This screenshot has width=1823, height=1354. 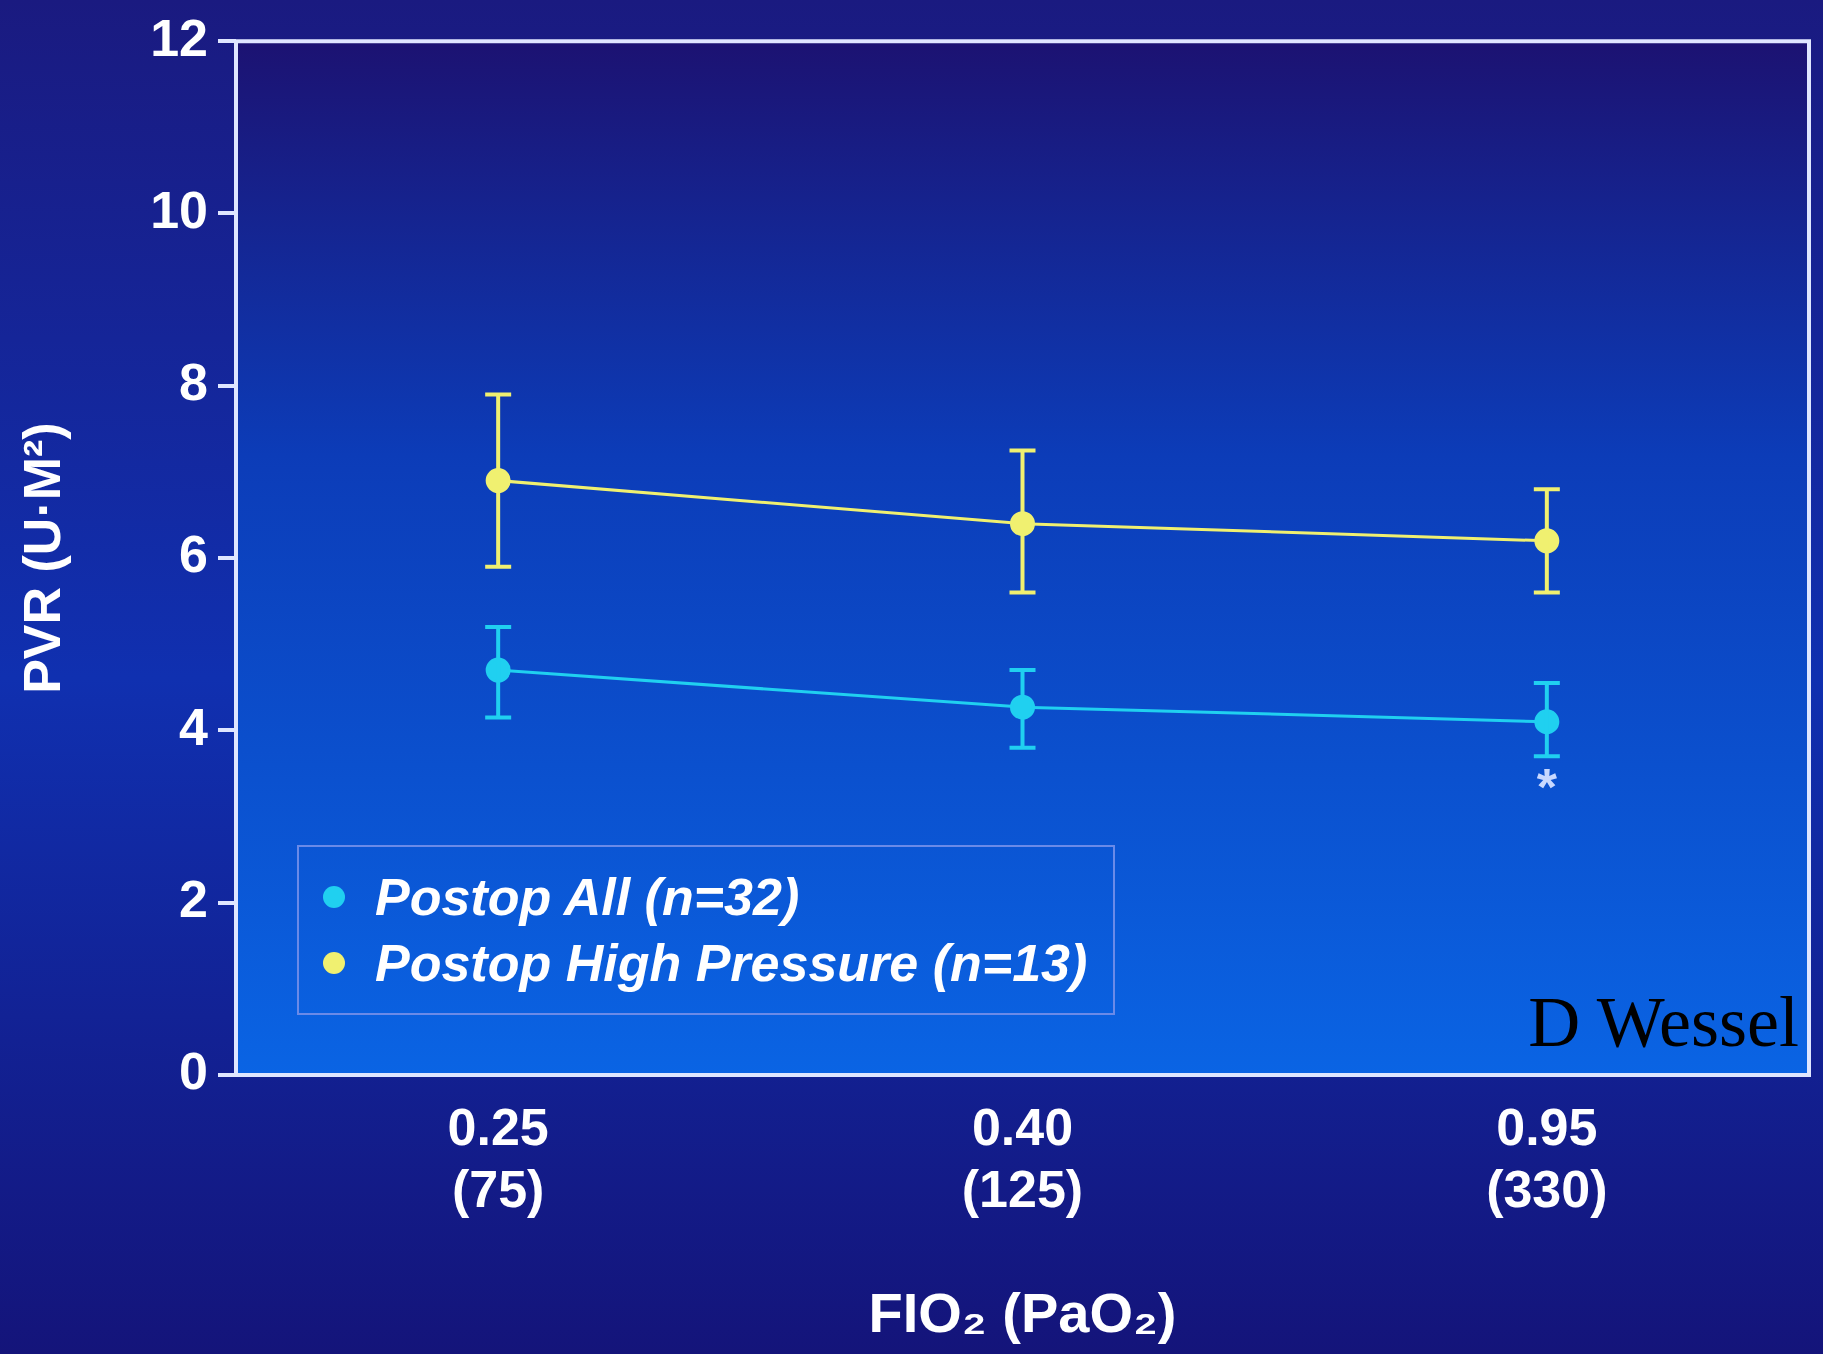 I want to click on legend-label: Postop High Pressure (n=13), so click(x=731, y=963).